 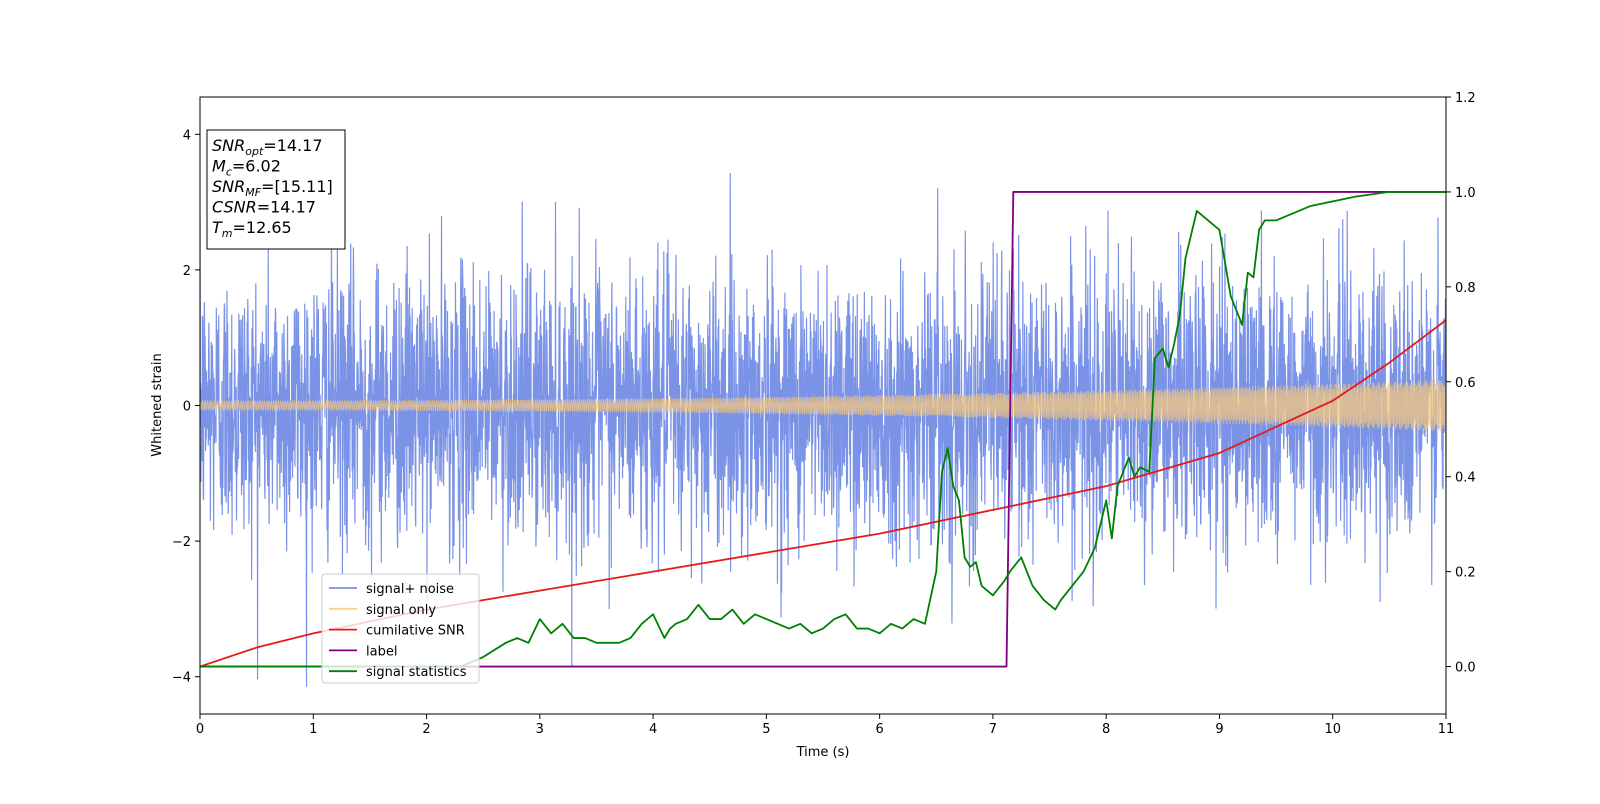 What do you see at coordinates (200, 729) in the screenshot?
I see `x-tick-label: 0` at bounding box center [200, 729].